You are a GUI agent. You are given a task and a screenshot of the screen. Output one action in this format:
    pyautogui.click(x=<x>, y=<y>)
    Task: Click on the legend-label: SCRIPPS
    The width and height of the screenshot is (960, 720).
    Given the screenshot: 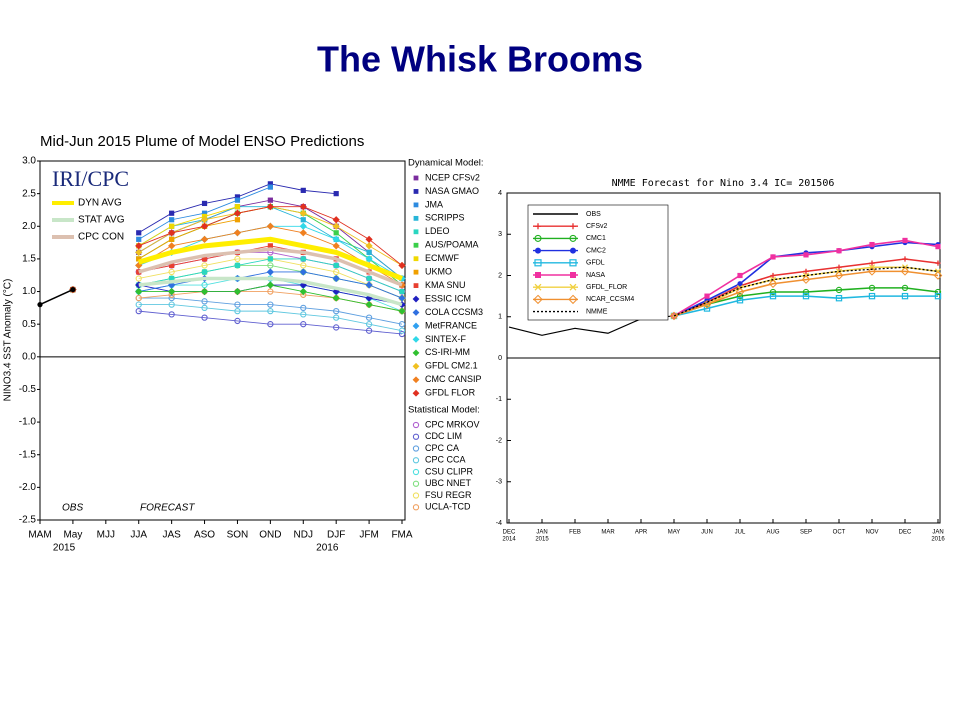 What is the action you would take?
    pyautogui.click(x=445, y=218)
    